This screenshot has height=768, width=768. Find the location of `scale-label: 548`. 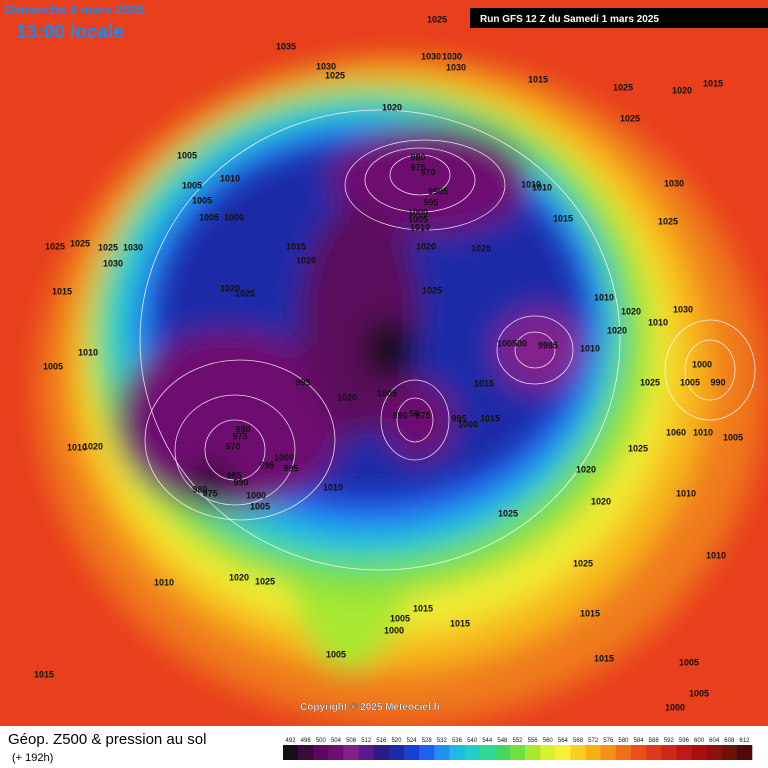

scale-label: 548 is located at coordinates (502, 741).